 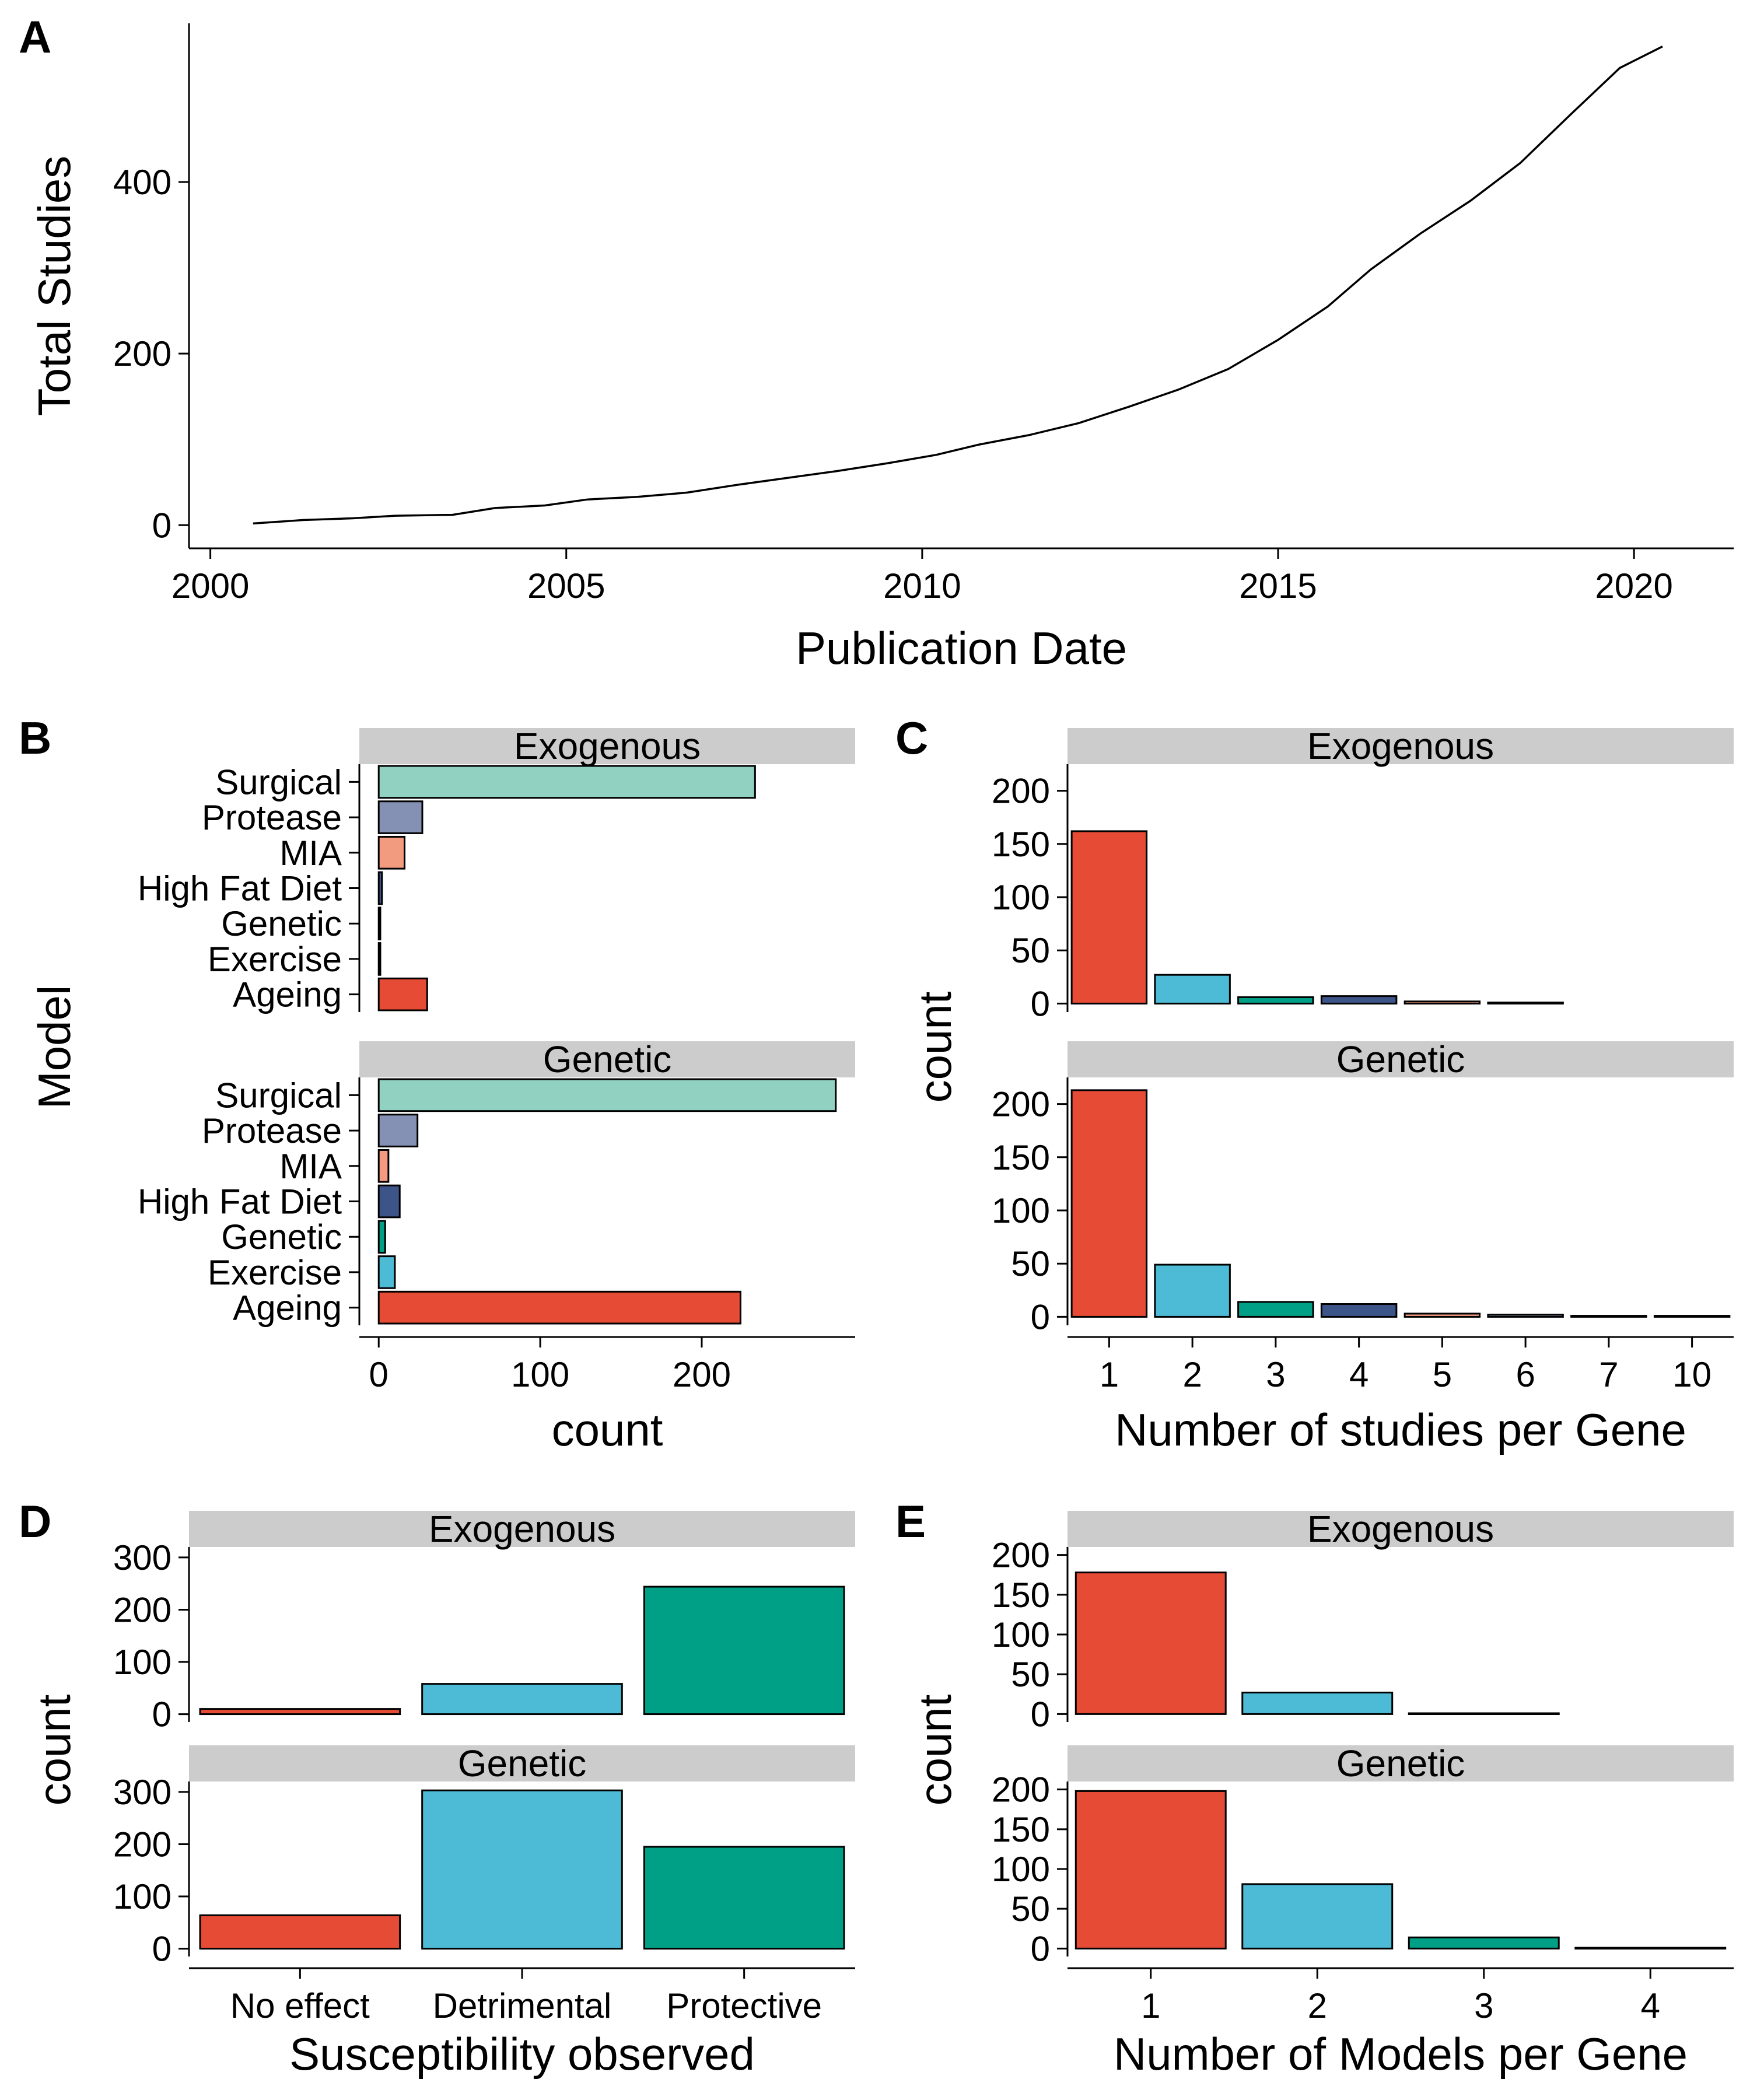 What do you see at coordinates (961, 648) in the screenshot?
I see `panel-a-x-axis-title: Publication Date` at bounding box center [961, 648].